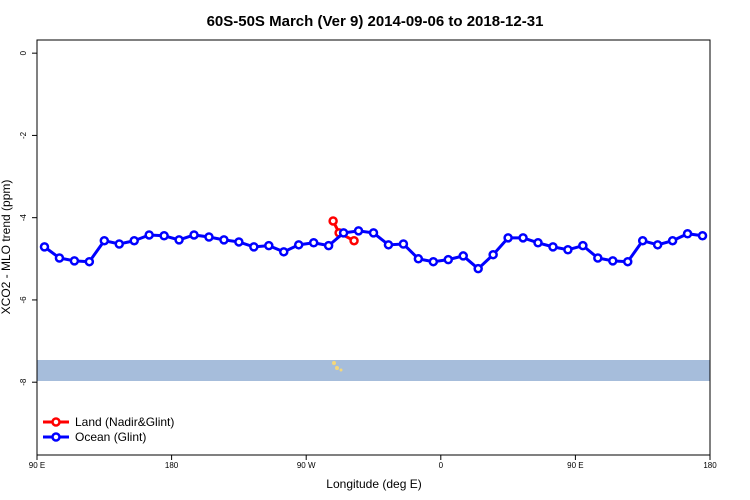 The width and height of the screenshot is (750, 500). I want to click on y-axis-label: XCO2 - MLO trend (ppm), so click(6, 247).